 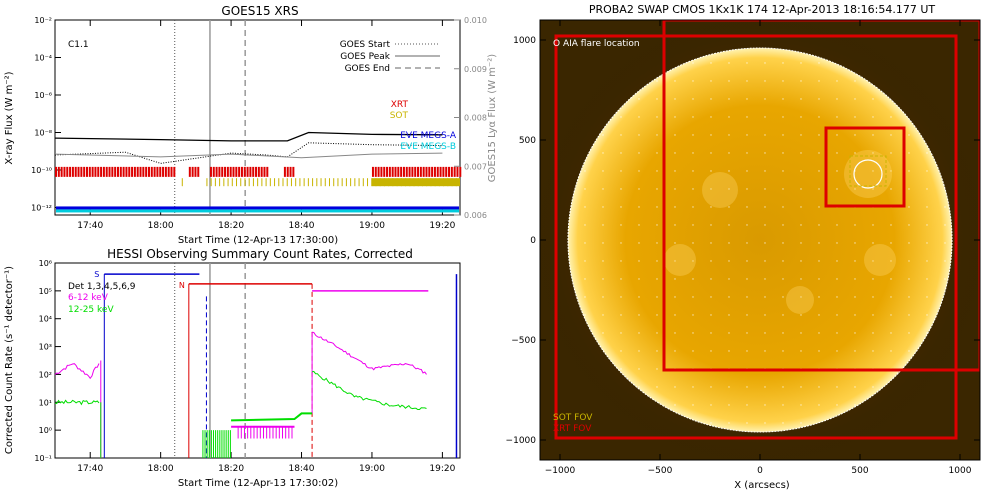 I want to click on goes-y2-tick-label: 0.007, so click(x=475, y=166).